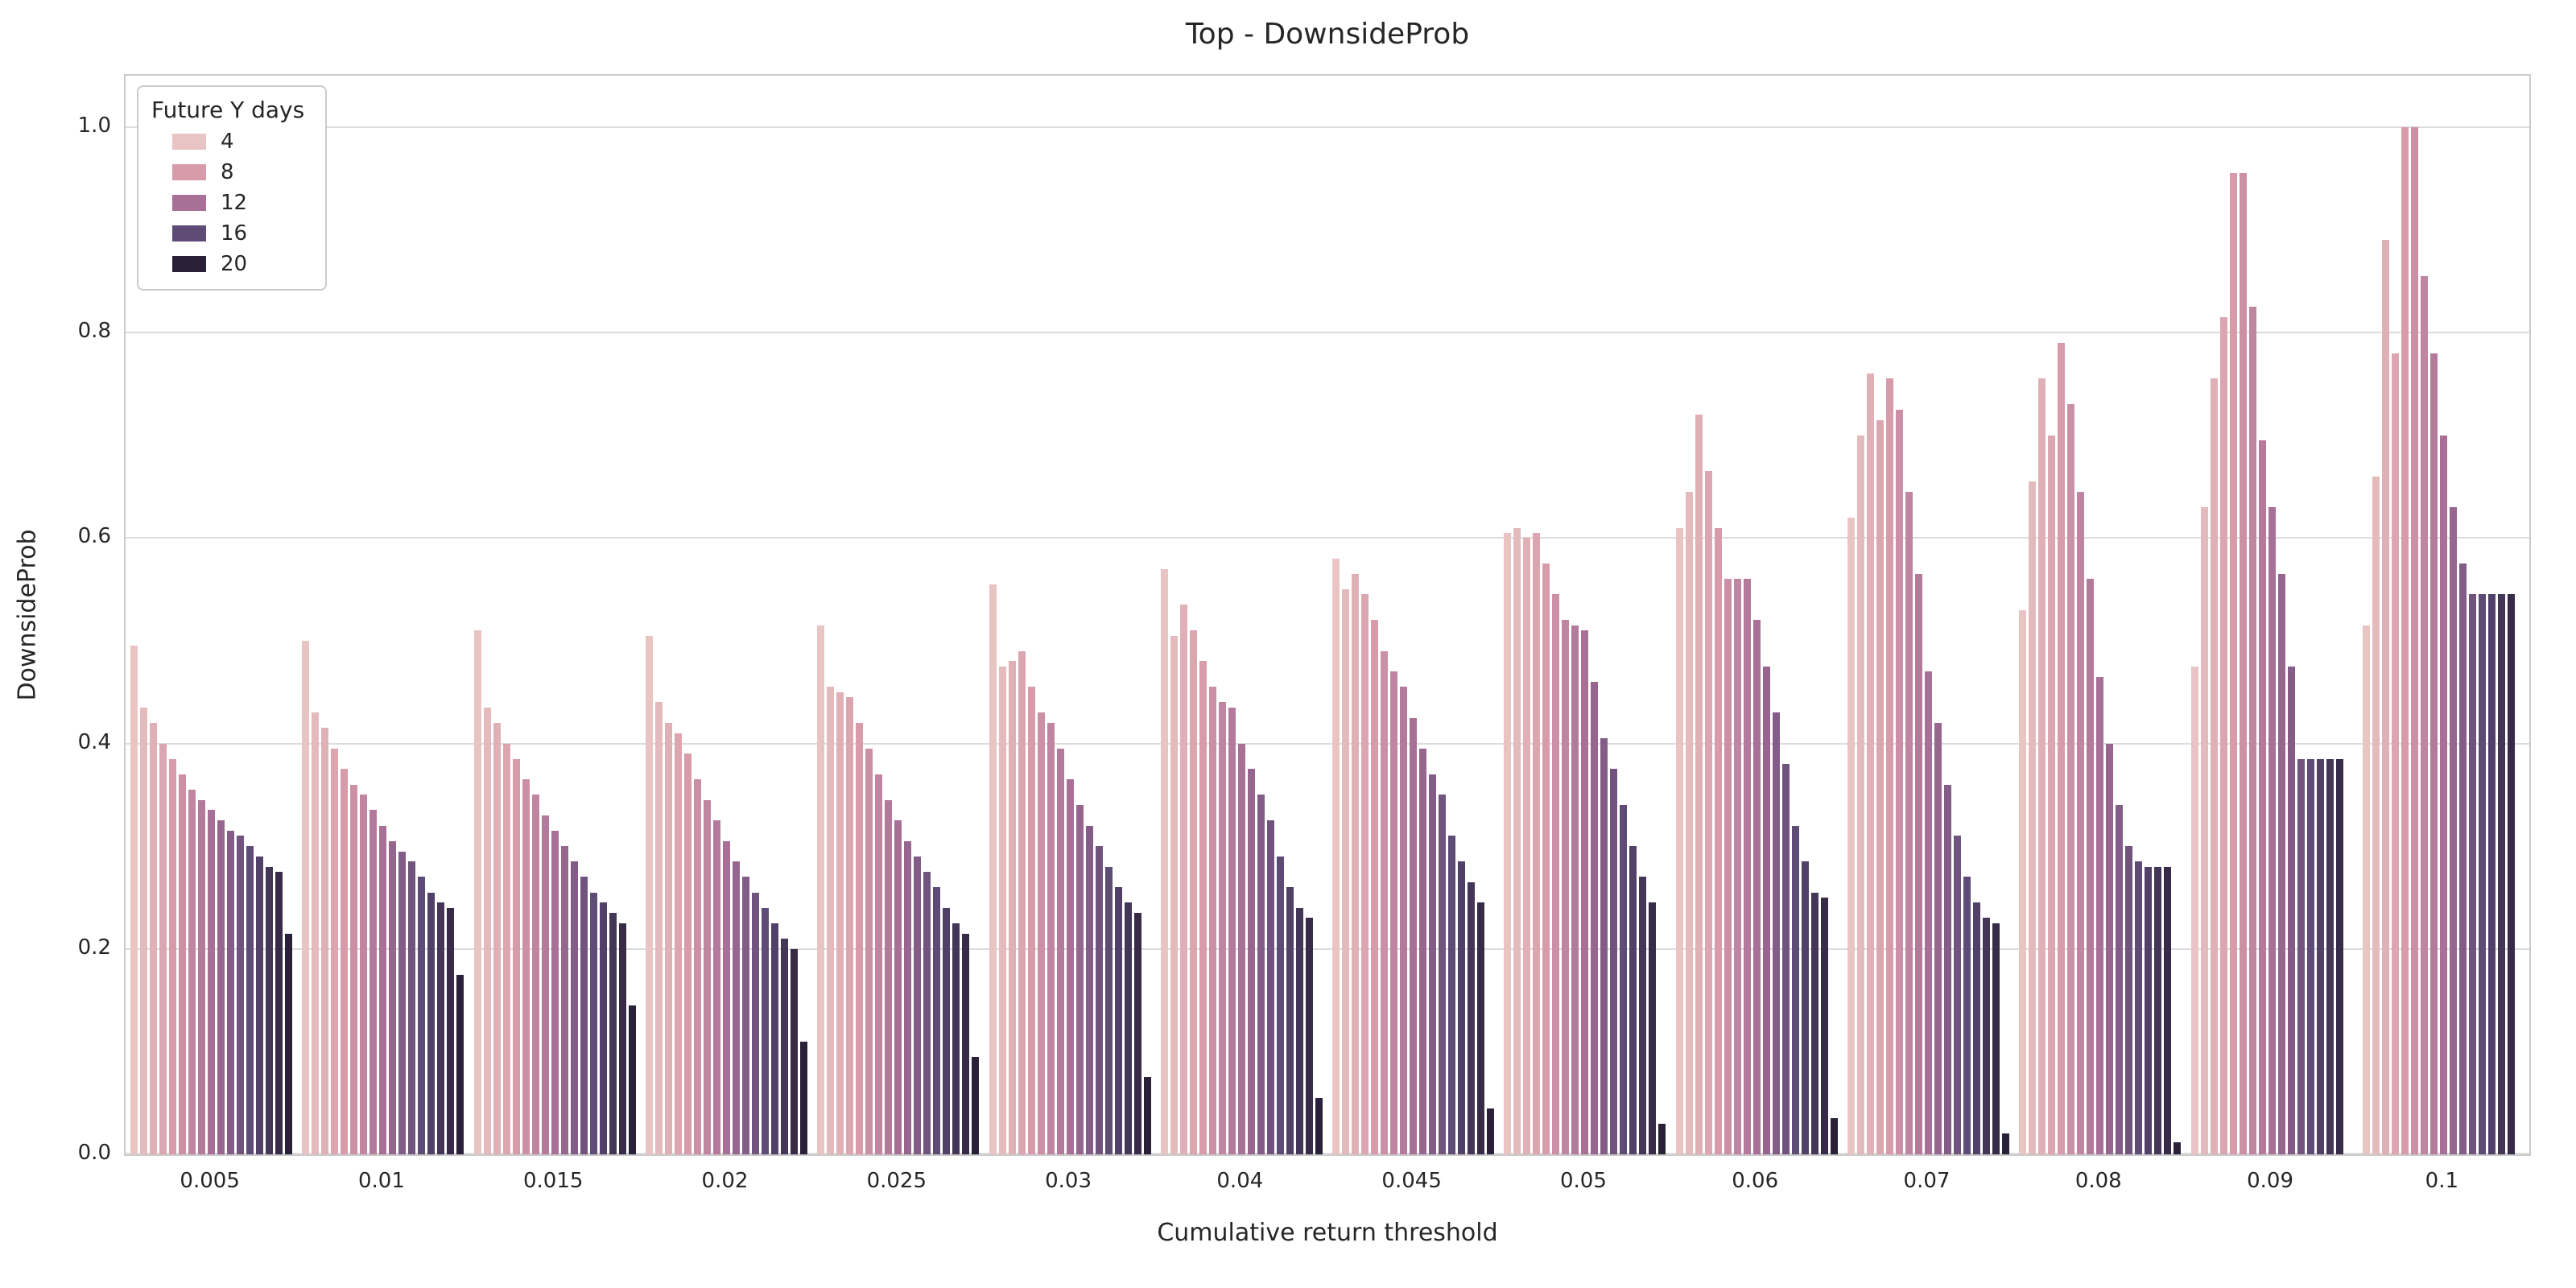 The height and width of the screenshot is (1288, 2576). Describe the element at coordinates (227, 142) in the screenshot. I see `legend-label: 4` at that location.